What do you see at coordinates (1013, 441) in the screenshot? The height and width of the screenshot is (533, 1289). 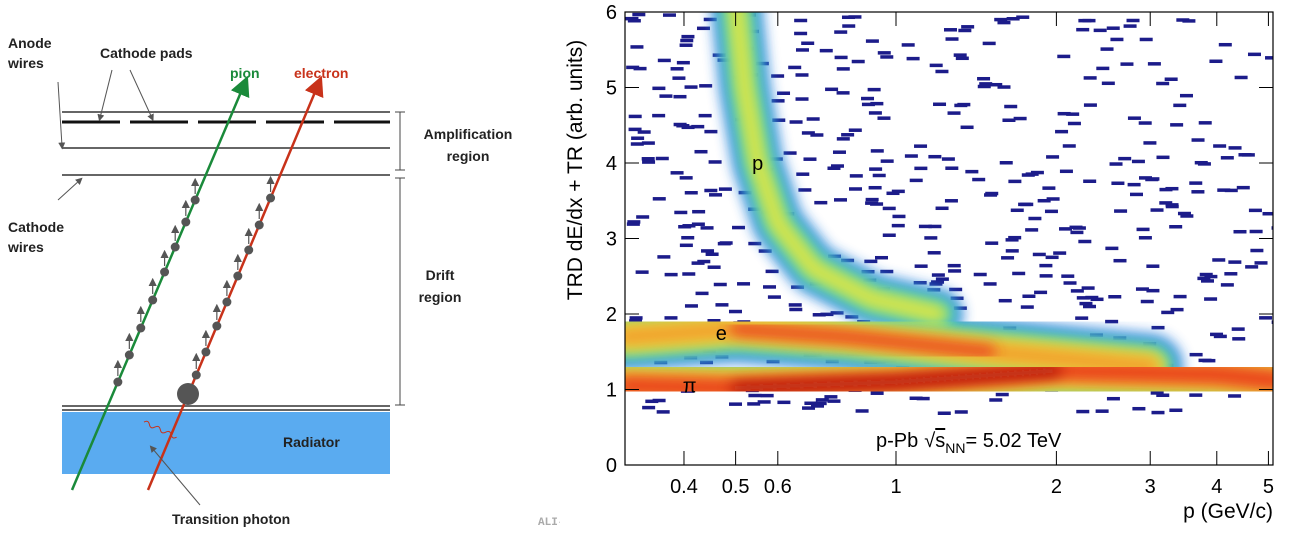 I see `system-energy: = 5.02 TeV` at bounding box center [1013, 441].